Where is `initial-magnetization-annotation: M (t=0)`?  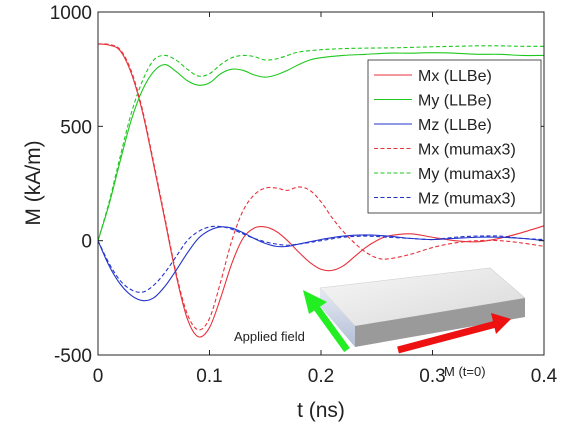
initial-magnetization-annotation: M (t=0) is located at coordinates (454, 346).